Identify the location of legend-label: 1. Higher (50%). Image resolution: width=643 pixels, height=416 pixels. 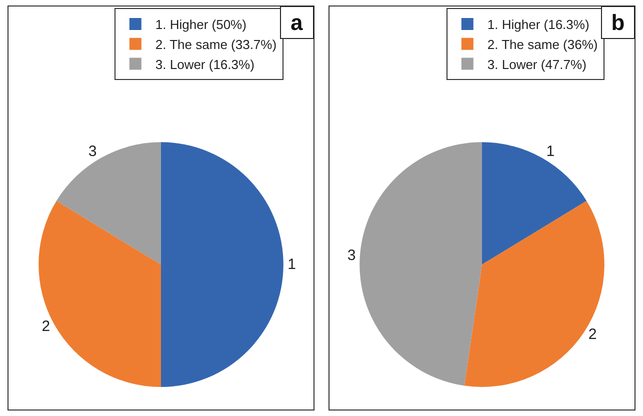
(200, 24).